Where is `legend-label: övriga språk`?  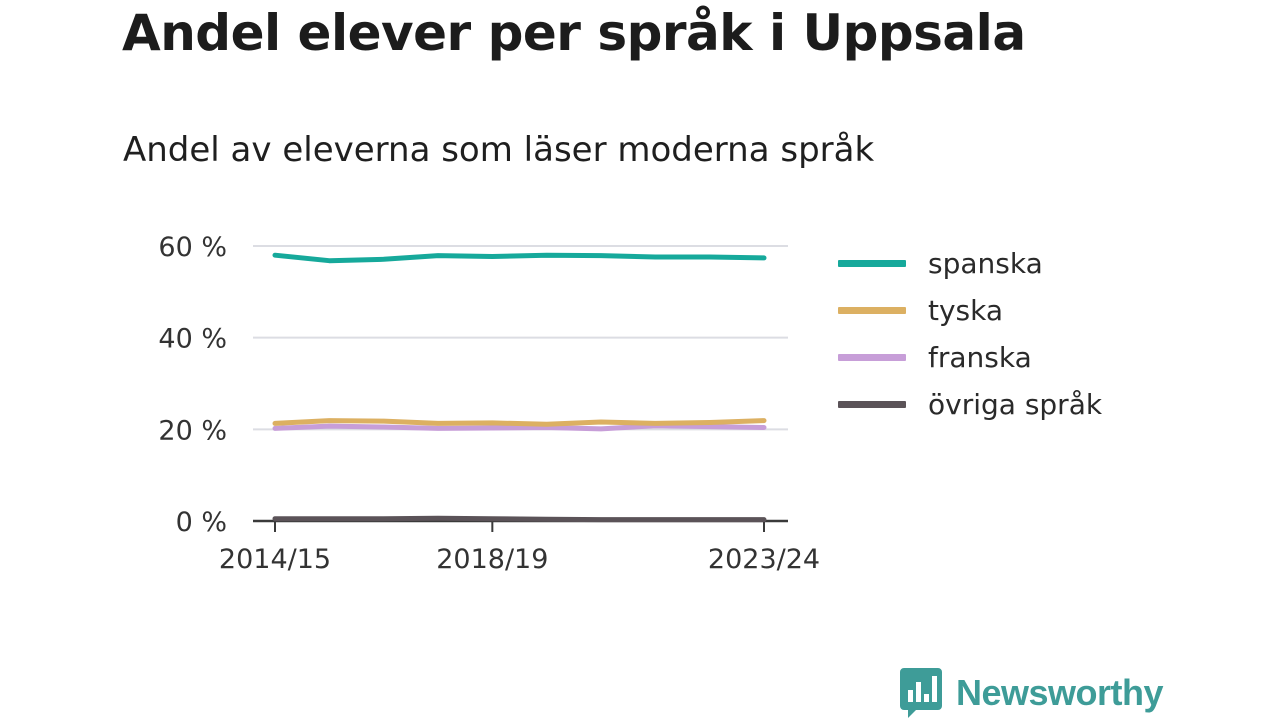 legend-label: övriga språk is located at coordinates (1015, 404).